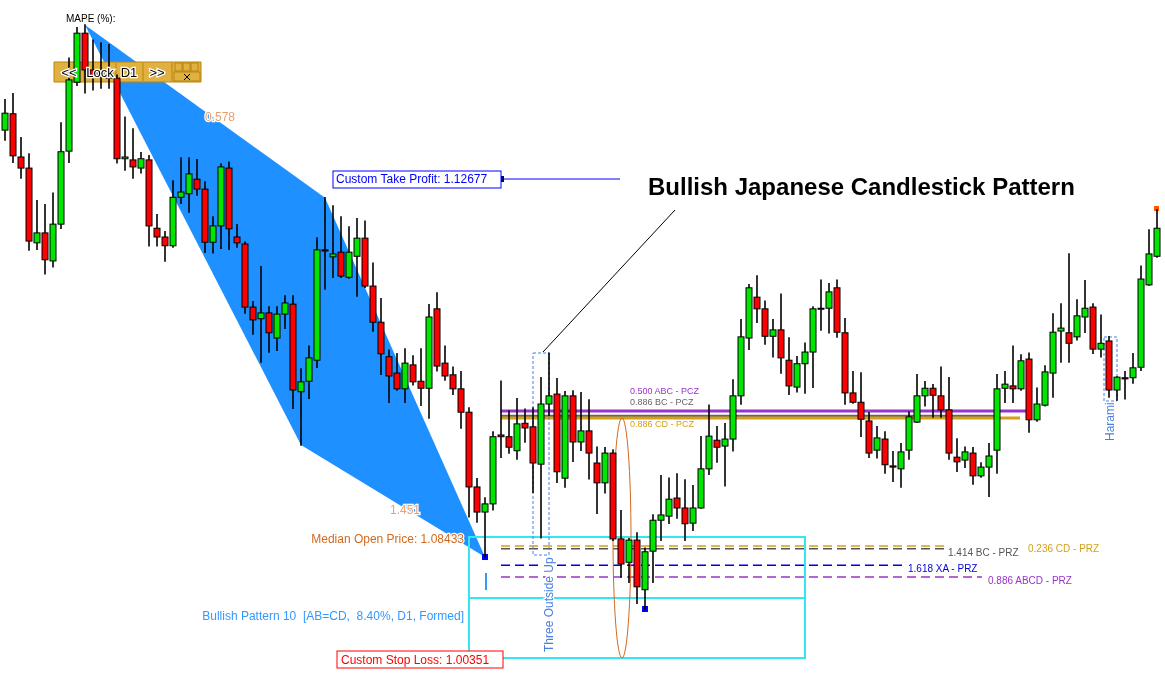 The height and width of the screenshot is (690, 1165). What do you see at coordinates (1110, 421) in the screenshot?
I see `annotation: Harami` at bounding box center [1110, 421].